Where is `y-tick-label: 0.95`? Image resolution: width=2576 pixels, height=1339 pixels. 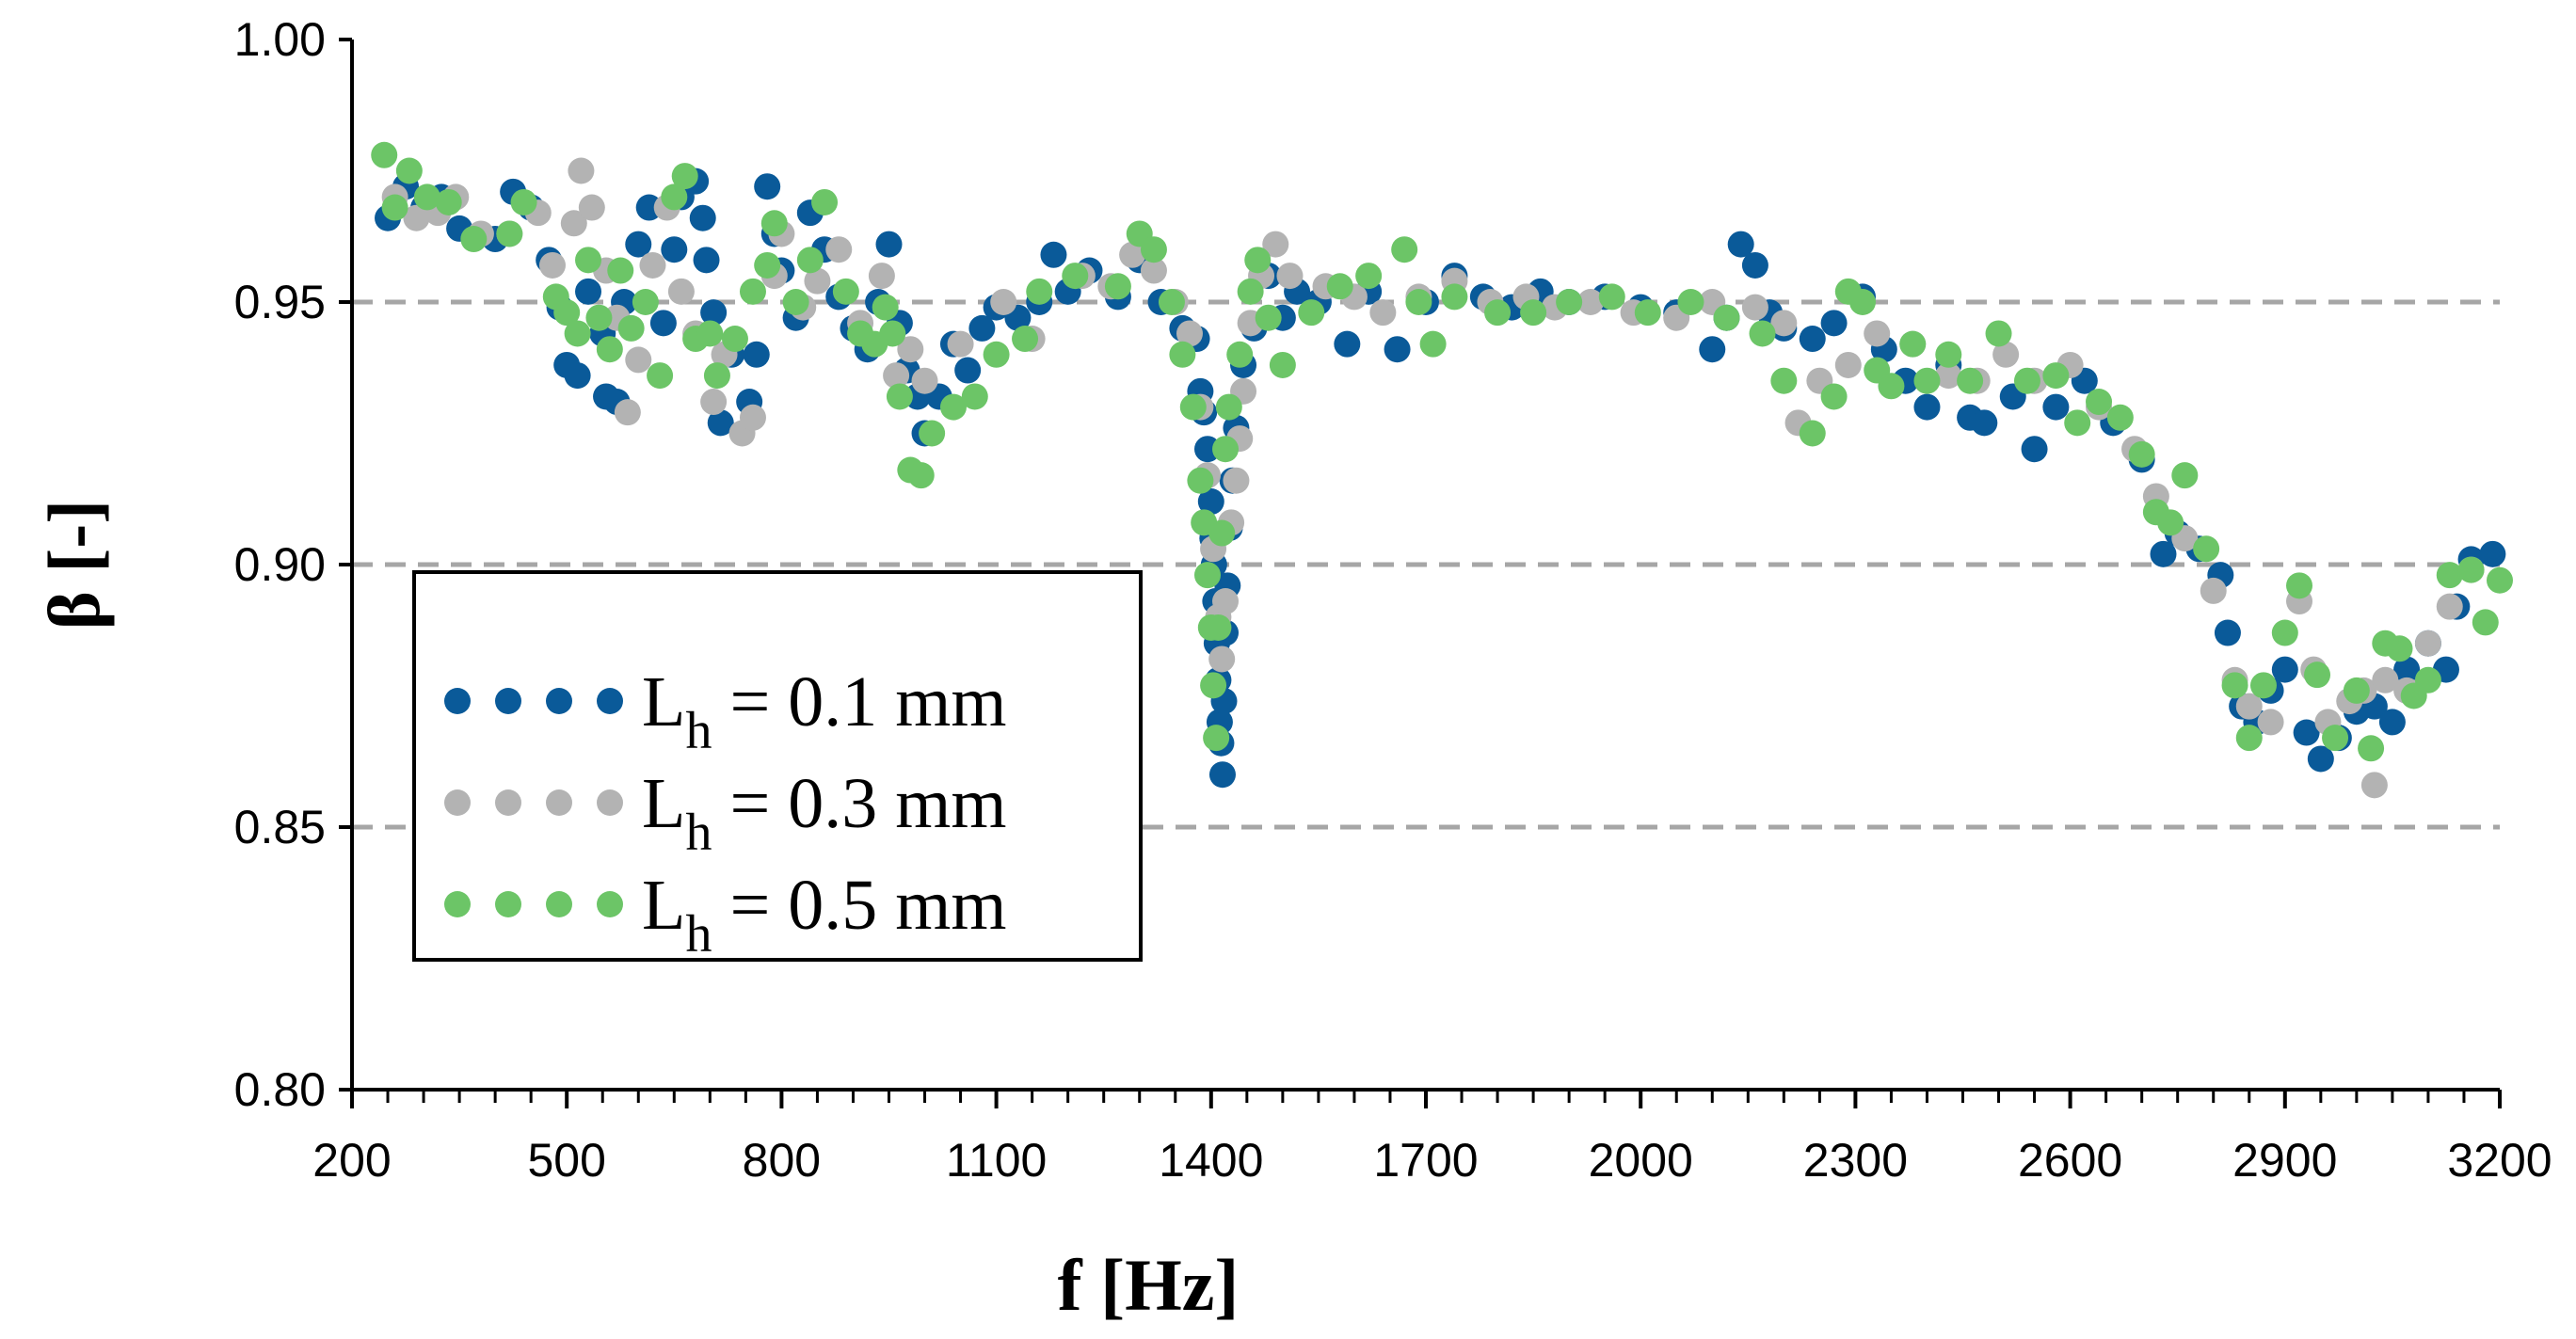 y-tick-label: 0.95 is located at coordinates (280, 302).